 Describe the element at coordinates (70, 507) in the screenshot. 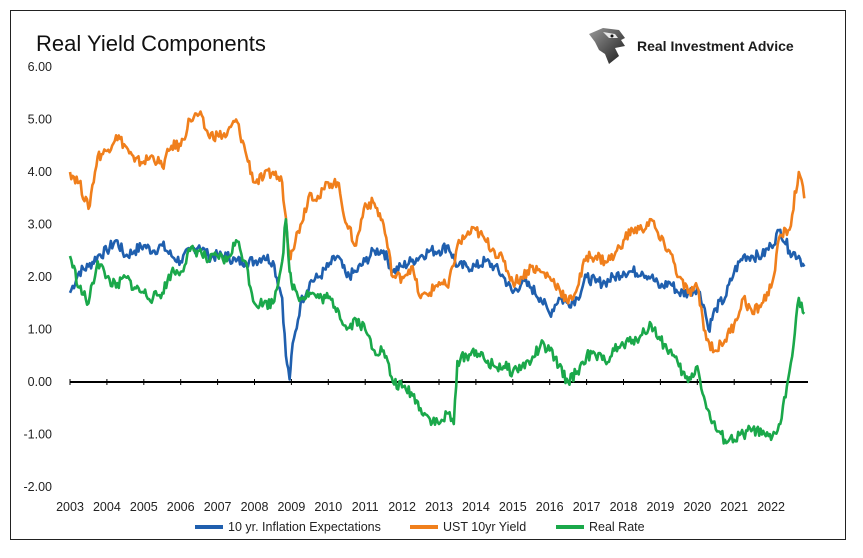

I see `x-tick-label: 2003` at that location.